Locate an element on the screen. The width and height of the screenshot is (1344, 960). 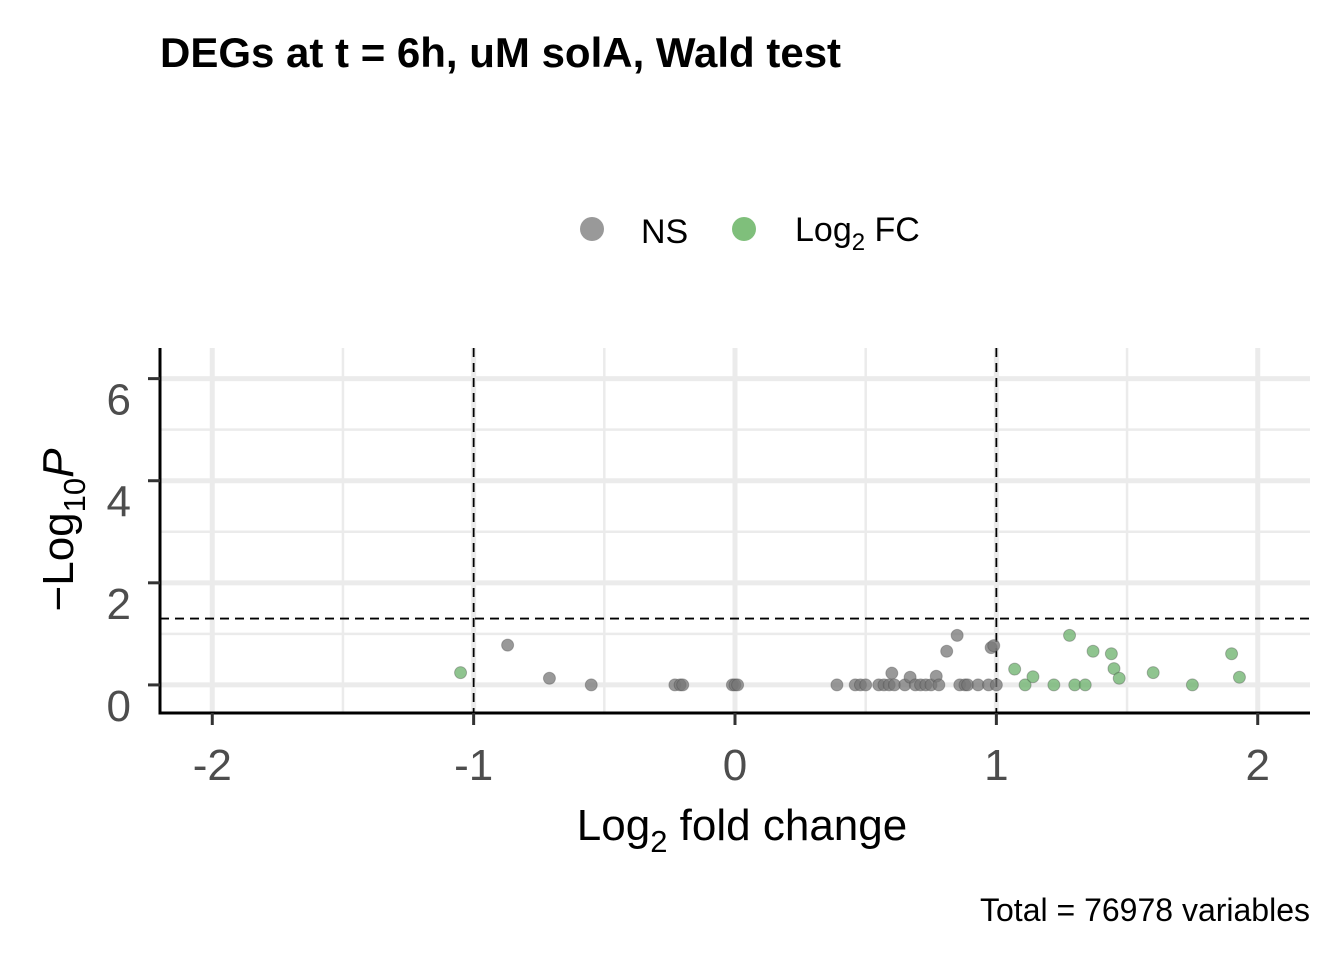
legend: NS Log2 FC is located at coordinates (750, 233).